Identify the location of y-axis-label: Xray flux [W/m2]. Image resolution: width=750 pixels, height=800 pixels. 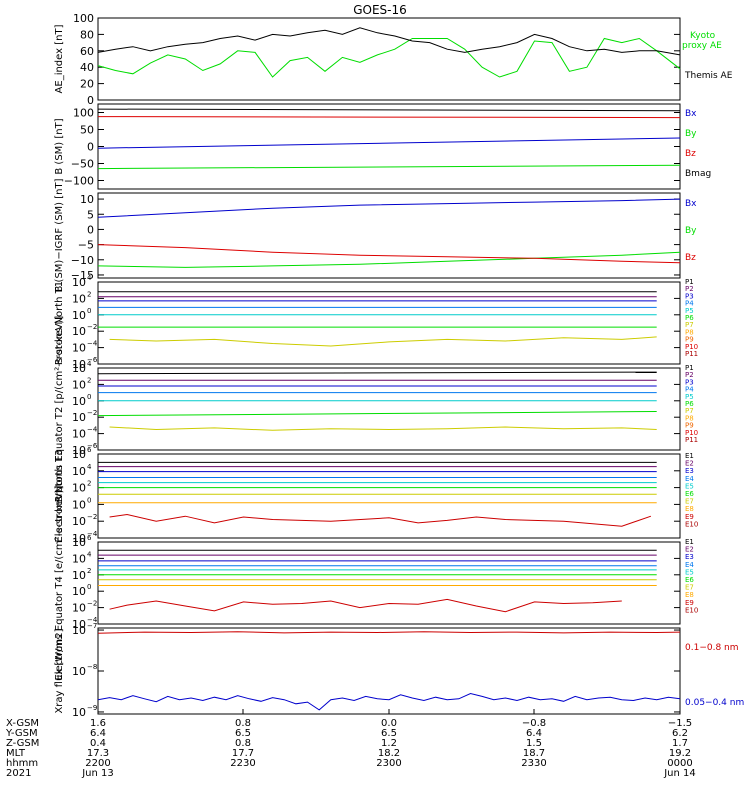
(59, 670).